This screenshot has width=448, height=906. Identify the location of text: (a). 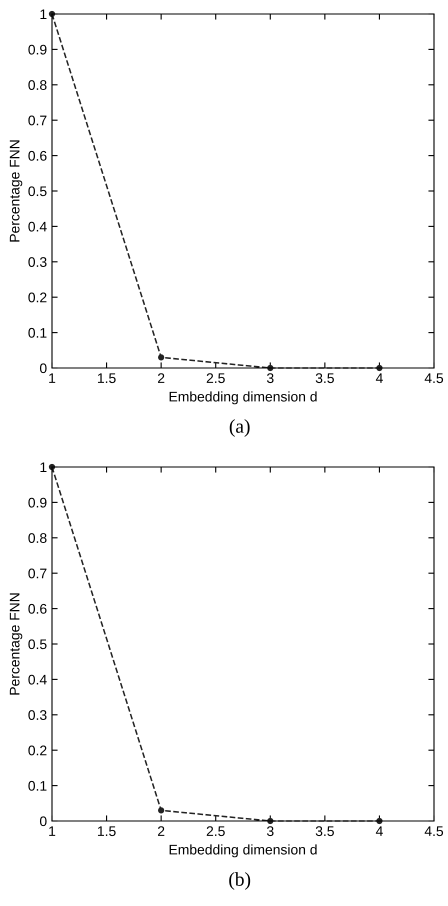
(240, 428).